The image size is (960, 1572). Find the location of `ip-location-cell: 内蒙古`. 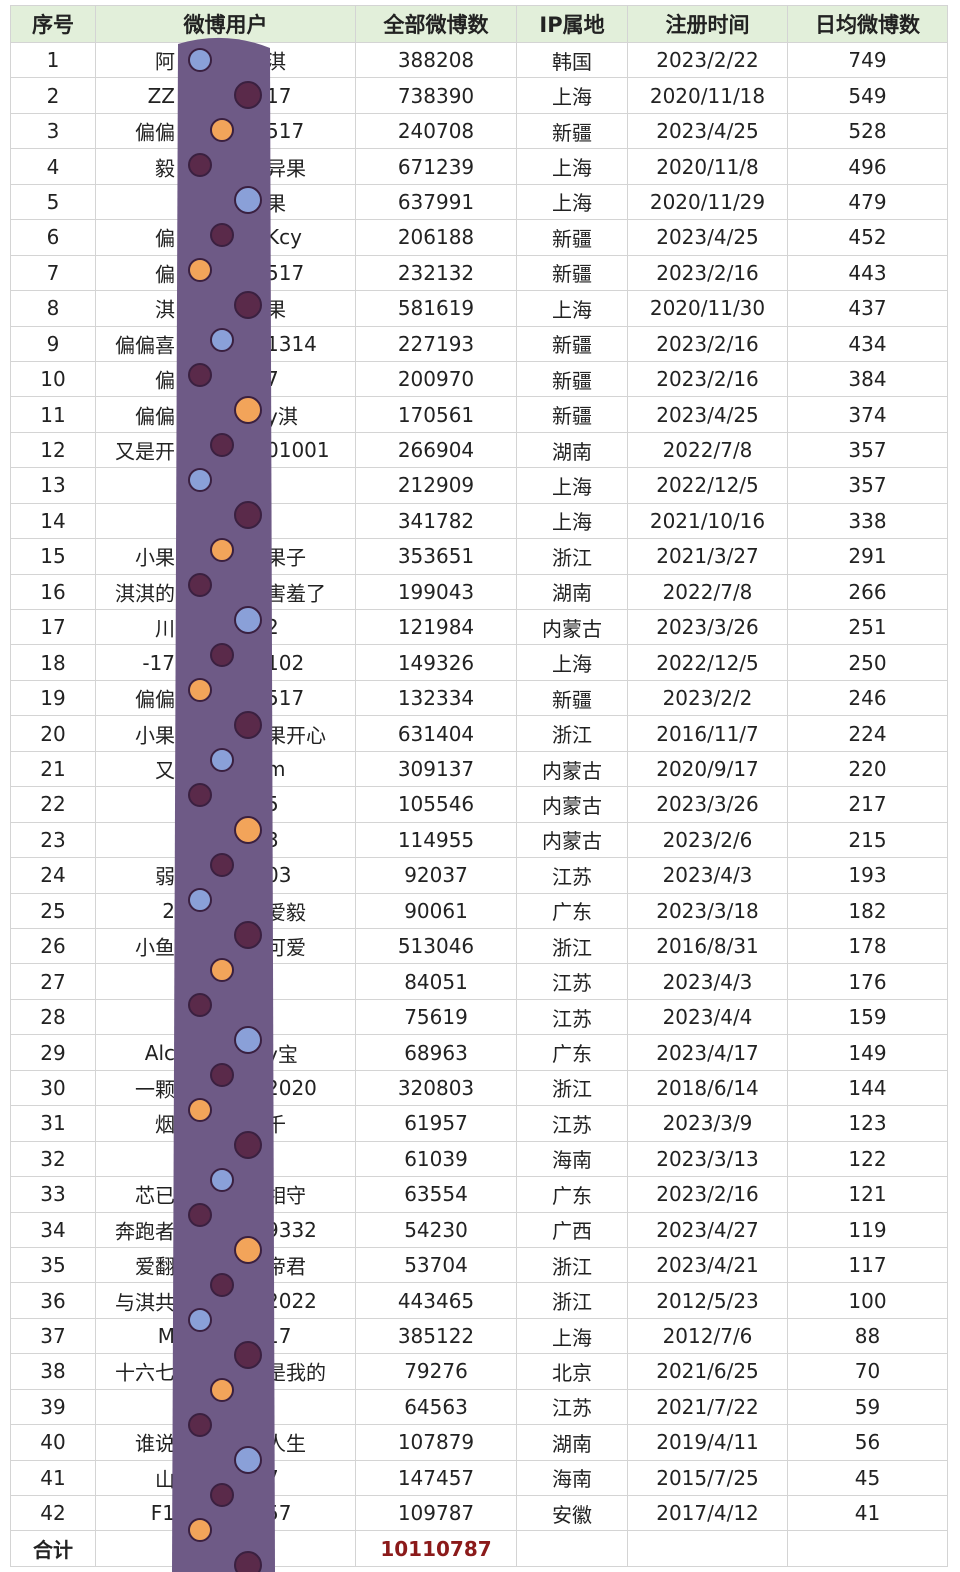

ip-location-cell: 内蒙古 is located at coordinates (572, 805).